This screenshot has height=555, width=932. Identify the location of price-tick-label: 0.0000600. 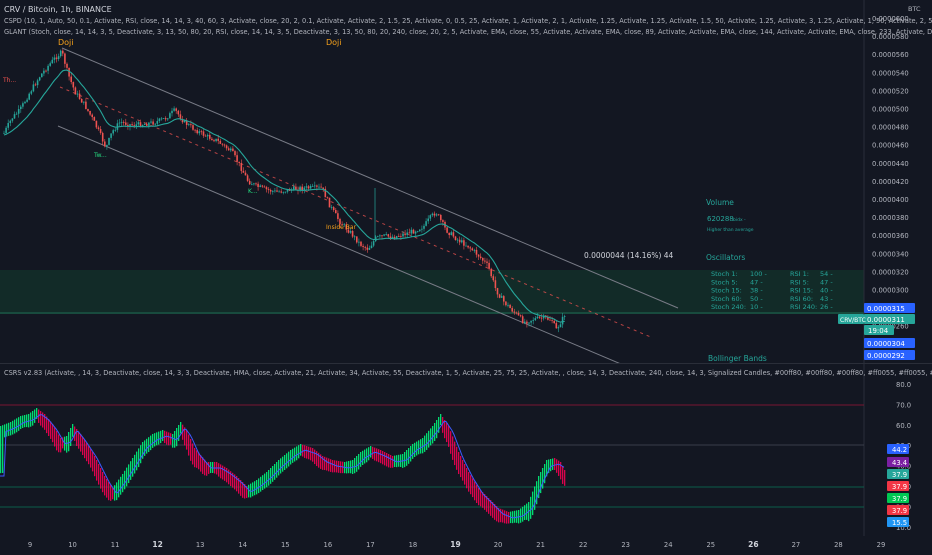
(890, 19).